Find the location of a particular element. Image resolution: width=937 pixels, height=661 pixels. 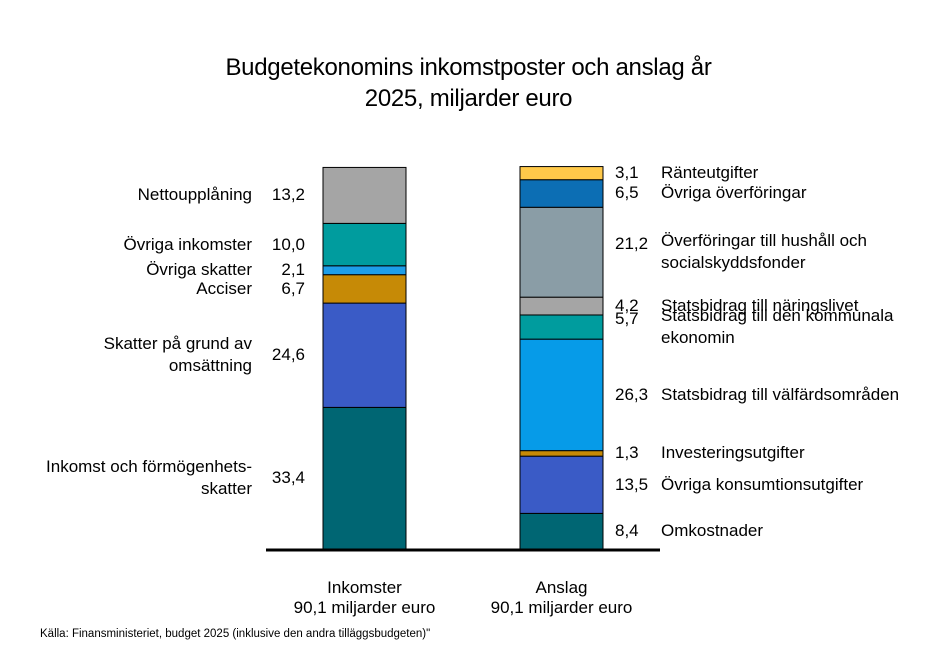

segment-label: Överföringar till hushåll och is located at coordinates (764, 241).